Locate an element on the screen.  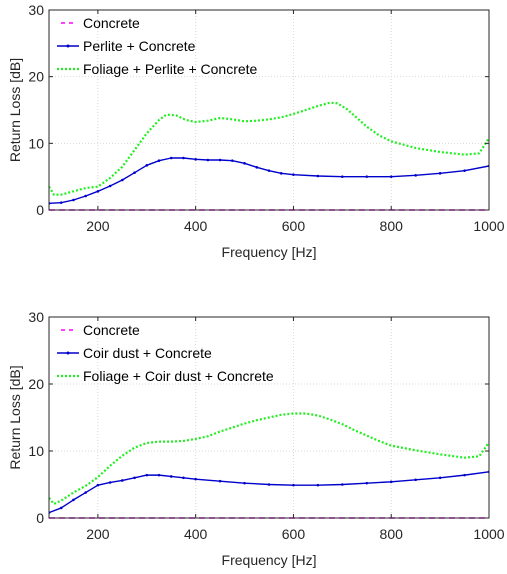
legend-label-perlite-concrete: Perlite + Concrete is located at coordinates (139, 46).